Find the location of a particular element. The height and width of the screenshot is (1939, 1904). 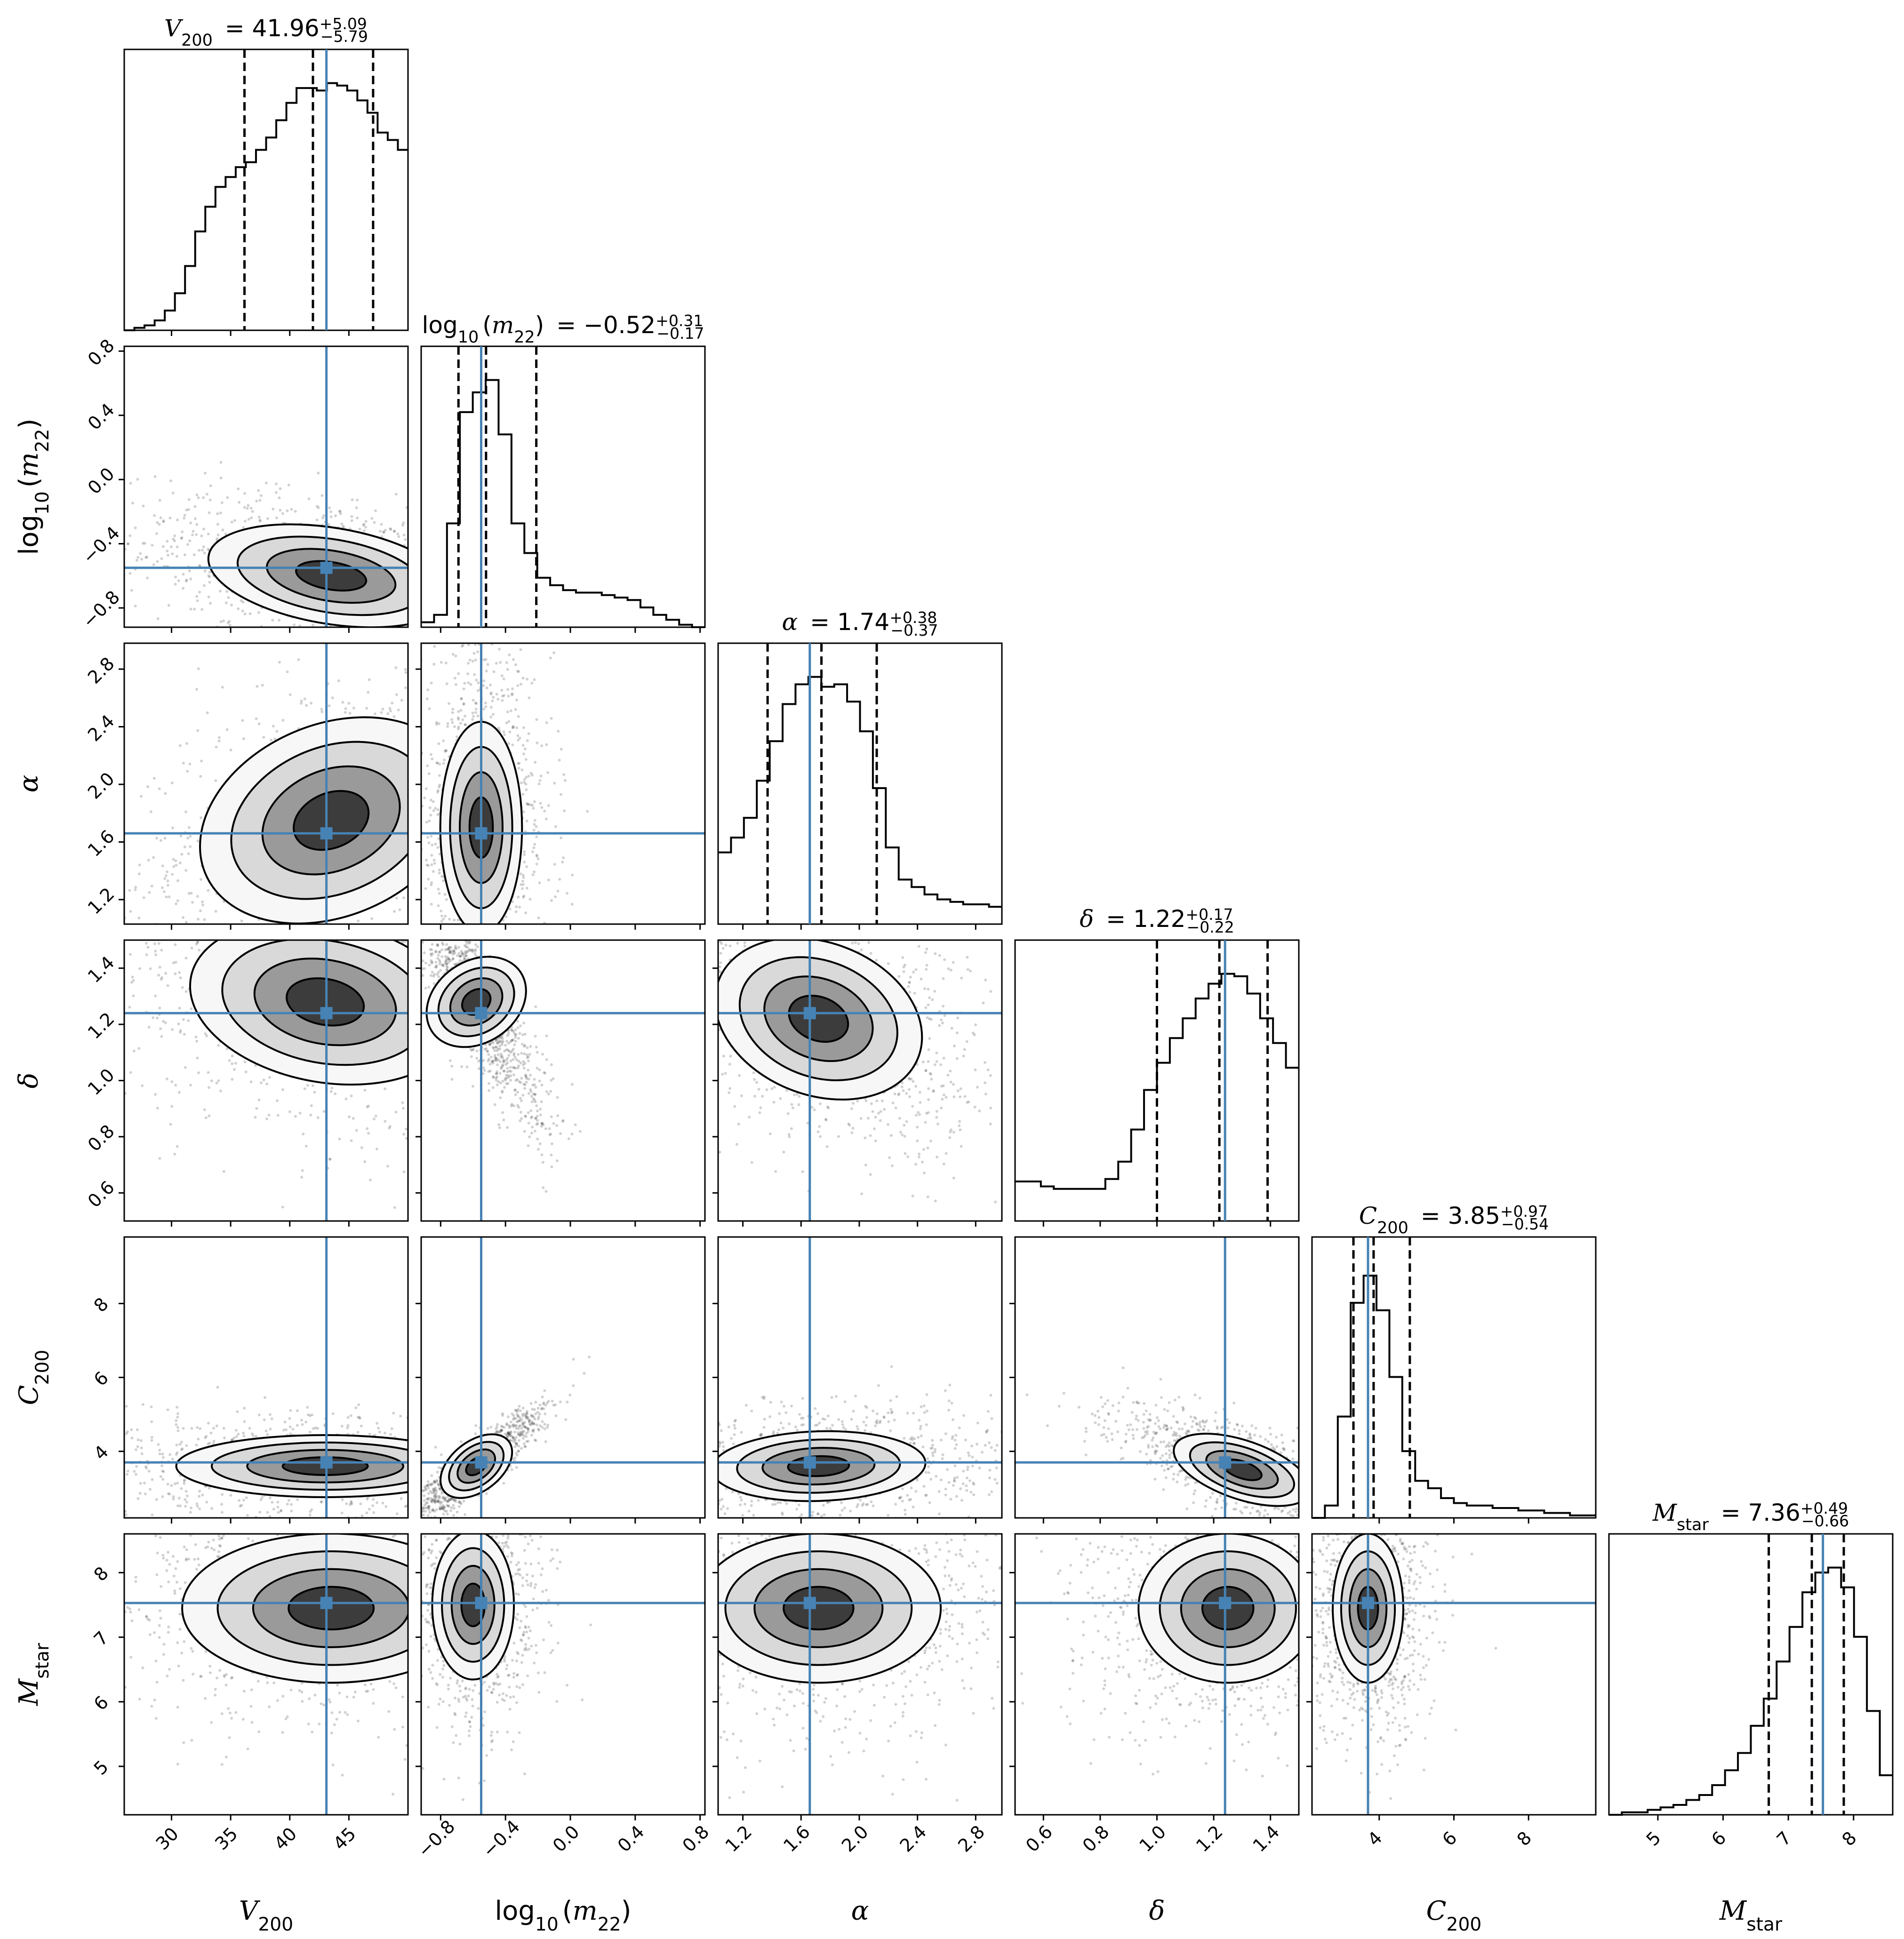

y-tick-label: 0.0 is located at coordinates (101, 481).